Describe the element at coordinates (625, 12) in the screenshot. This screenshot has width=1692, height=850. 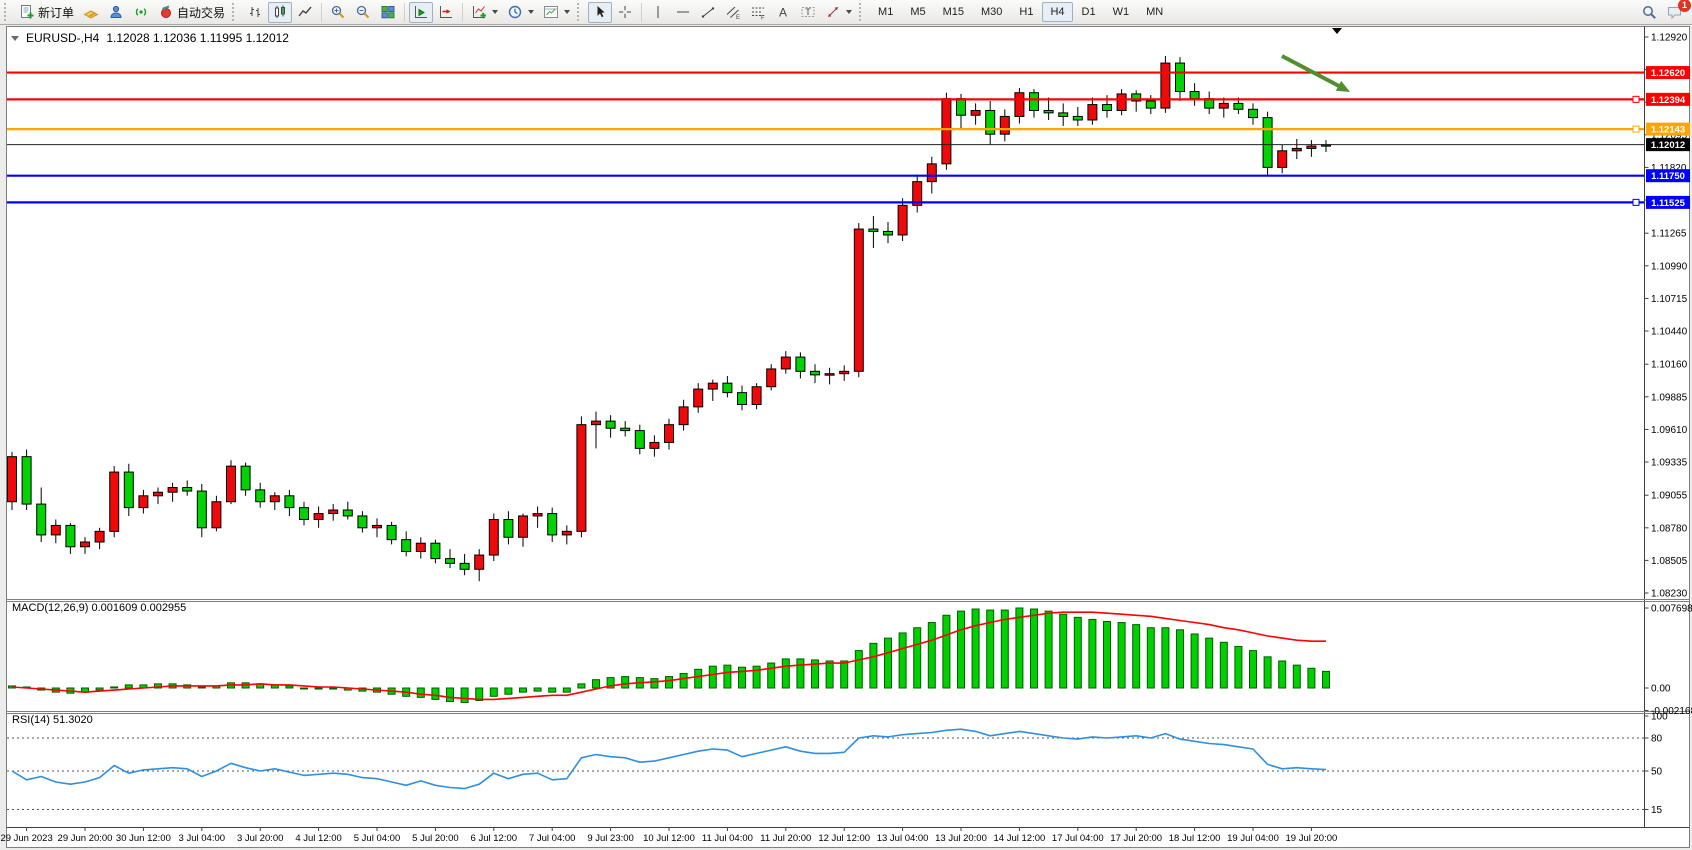
I see `crosshair-tool-button` at that location.